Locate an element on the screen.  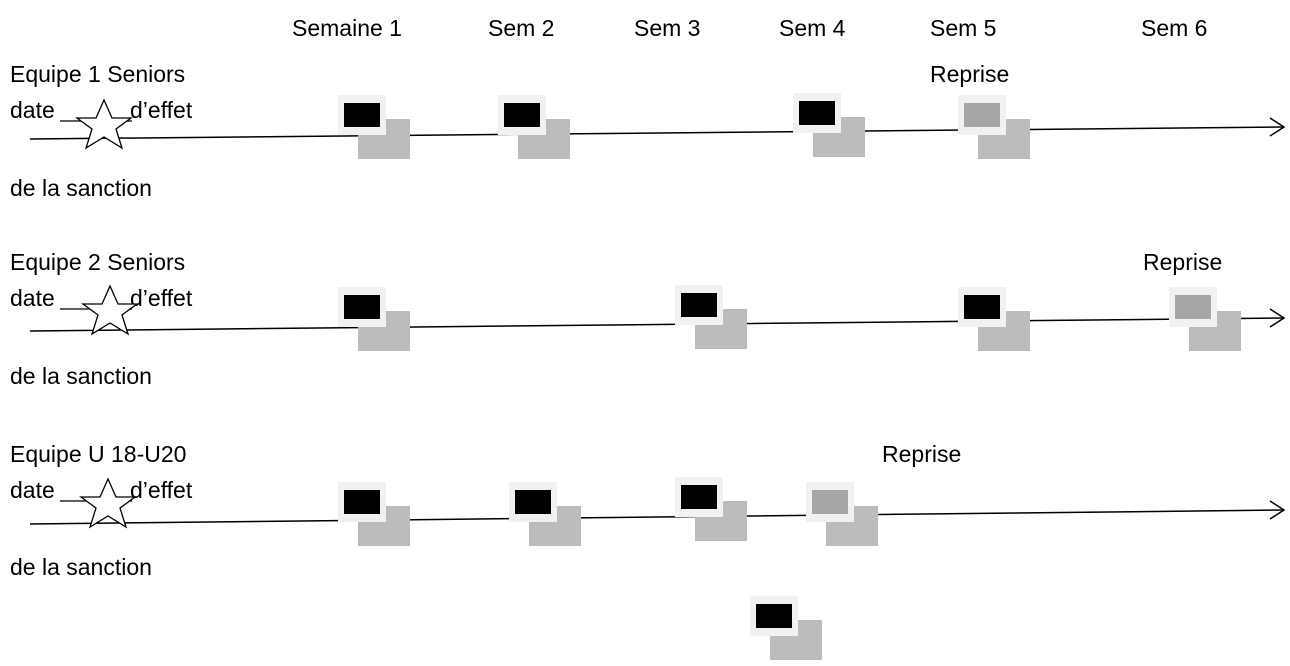
row1-date-prefix: date is located at coordinates (32, 110).